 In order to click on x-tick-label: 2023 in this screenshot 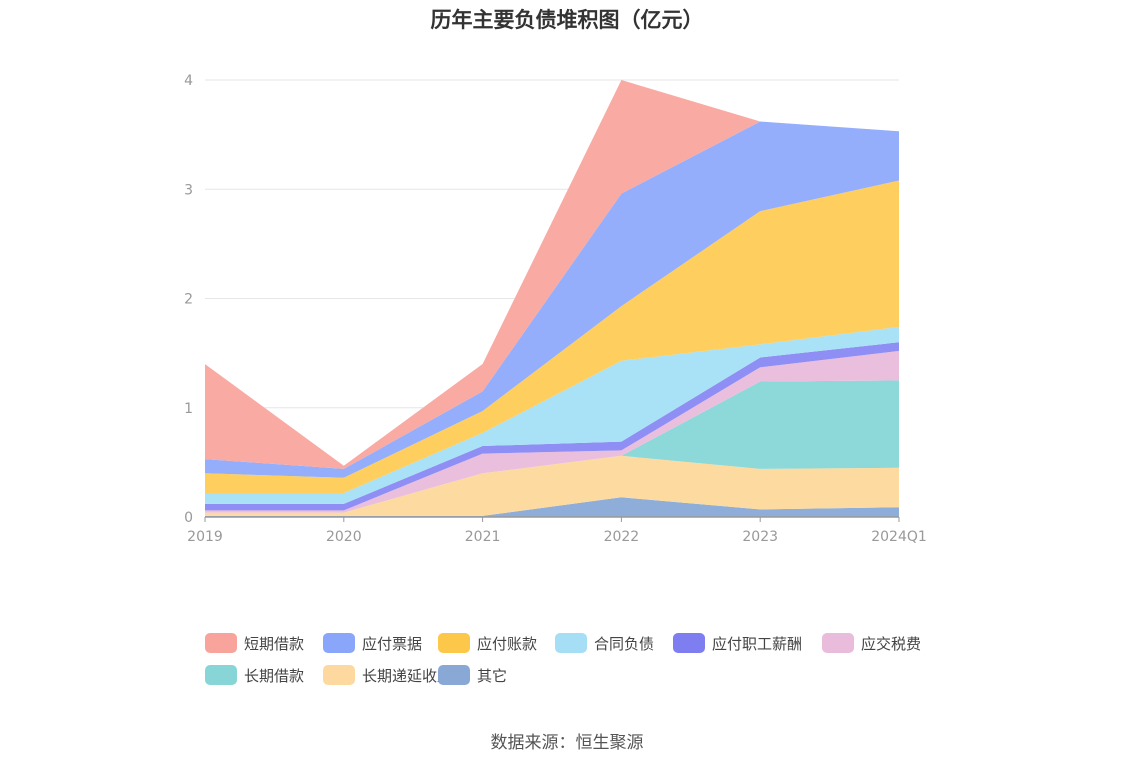, I will do `click(760, 537)`.